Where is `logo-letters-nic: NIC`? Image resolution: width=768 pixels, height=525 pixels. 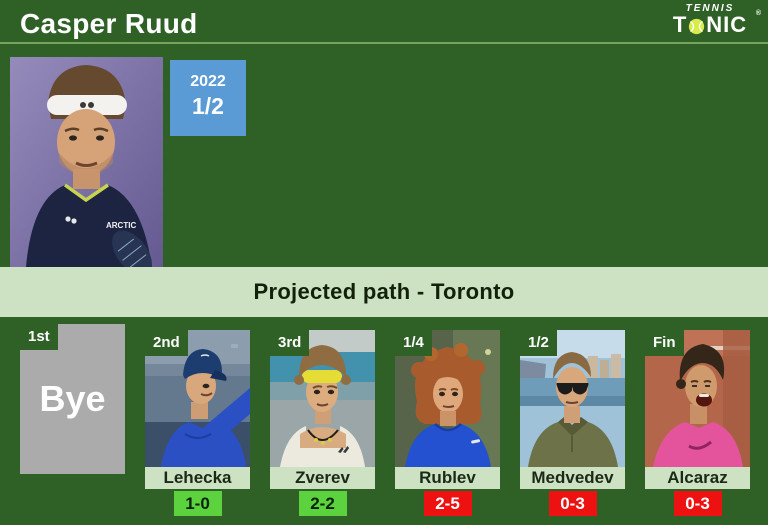
logo-letters-nic: NIC is located at coordinates (727, 24).